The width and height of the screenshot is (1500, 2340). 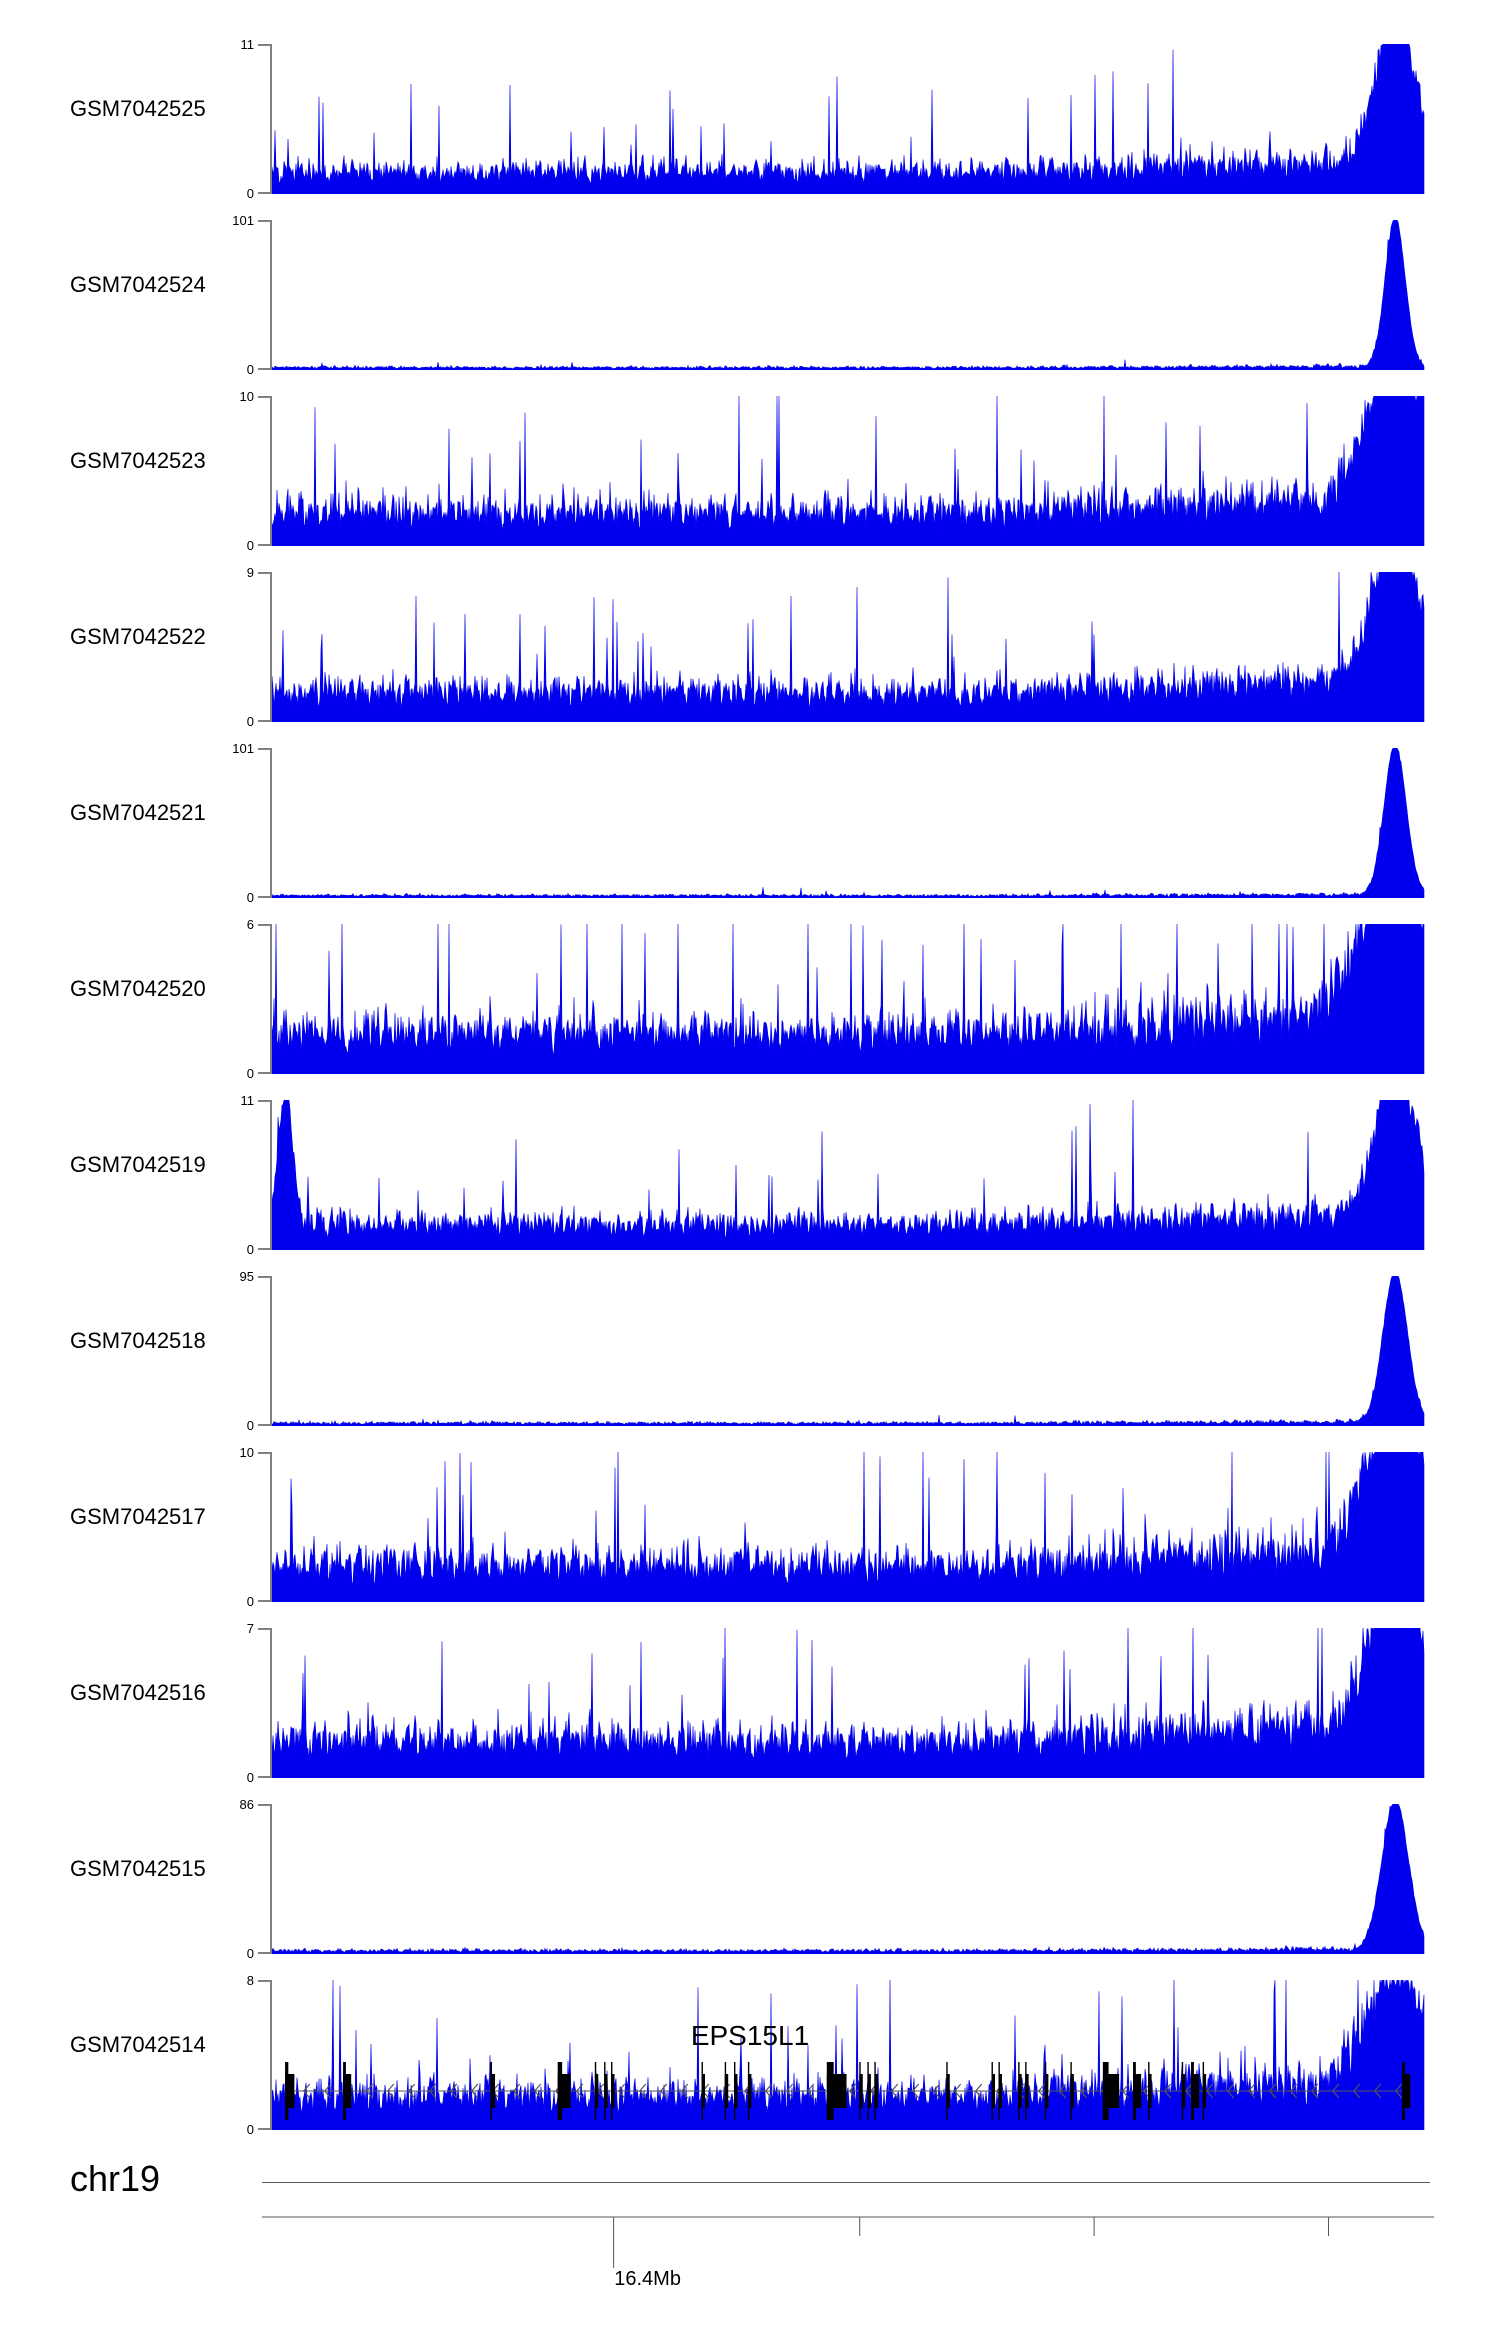 What do you see at coordinates (138, 988) in the screenshot?
I see `track-sample-label: GSM7042520` at bounding box center [138, 988].